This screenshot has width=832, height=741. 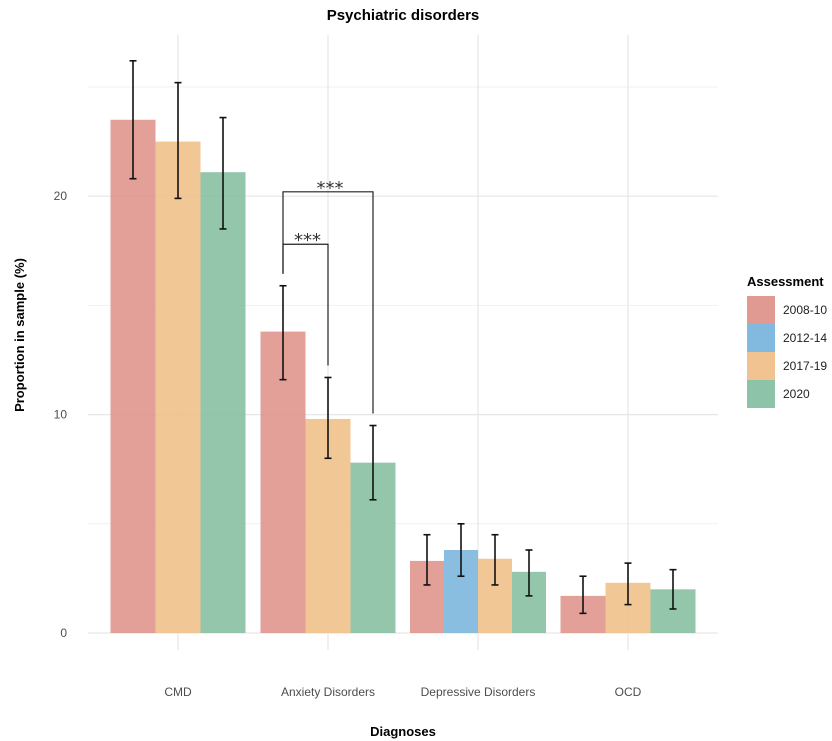 I want to click on x-axis-title: Diagnoses, so click(x=403, y=731).